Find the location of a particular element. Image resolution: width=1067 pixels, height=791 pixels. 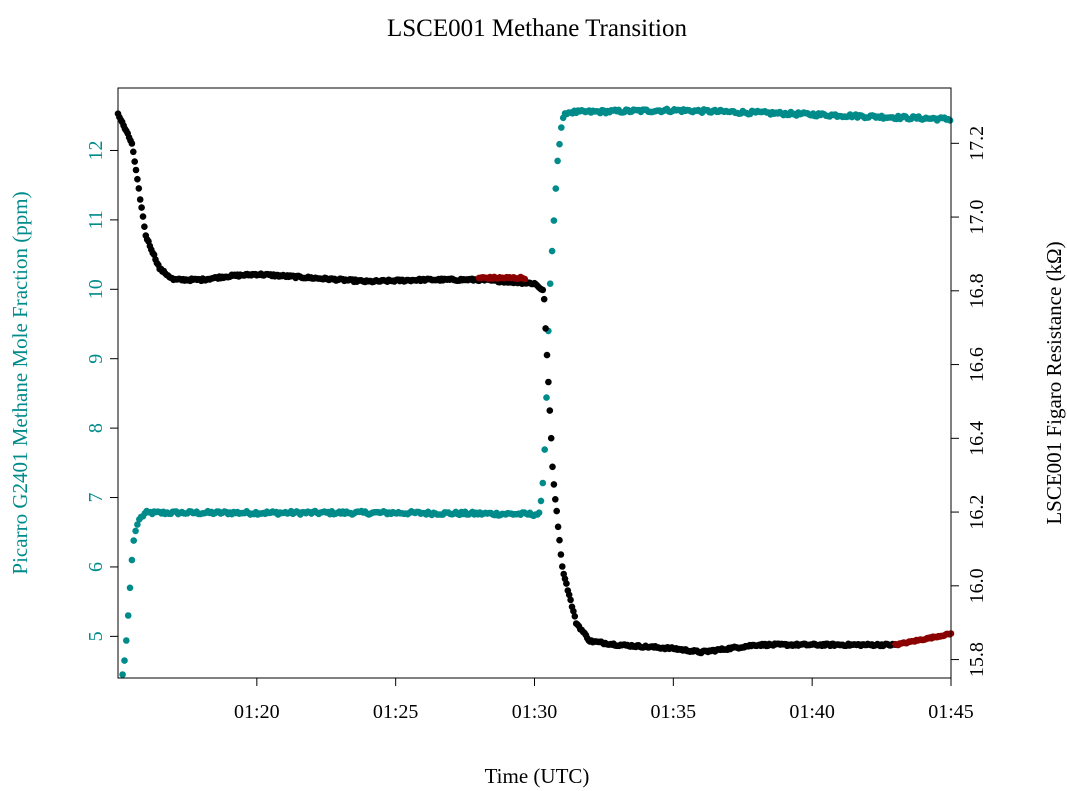

x-tick-label: 01:30 is located at coordinates (535, 712).